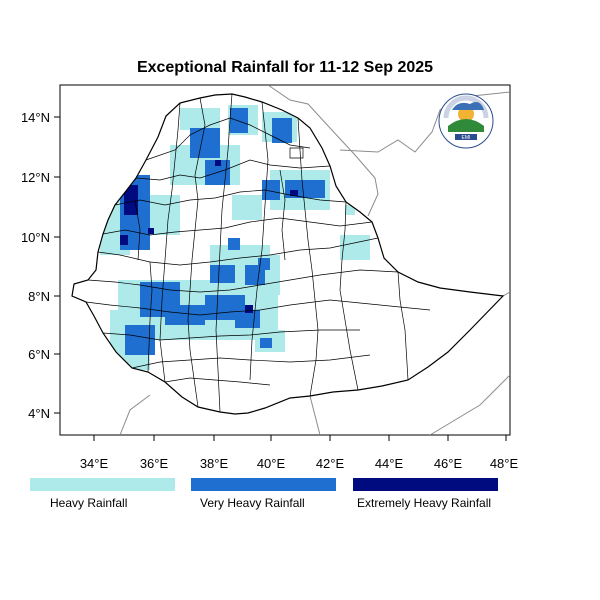 The width and height of the screenshot is (600, 600). I want to click on x-tick-label: 46°E, so click(448, 463).